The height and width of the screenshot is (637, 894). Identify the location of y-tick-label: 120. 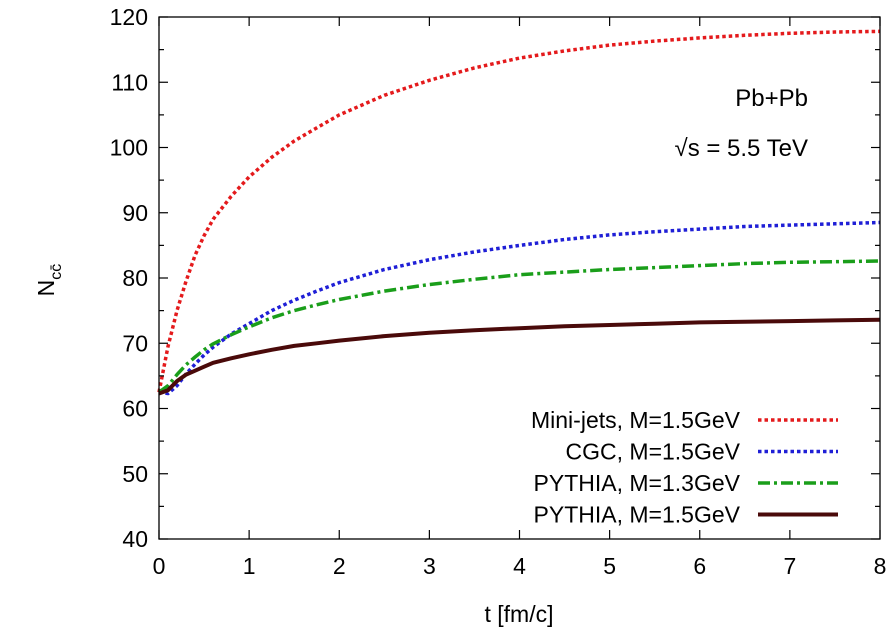
(129, 17).